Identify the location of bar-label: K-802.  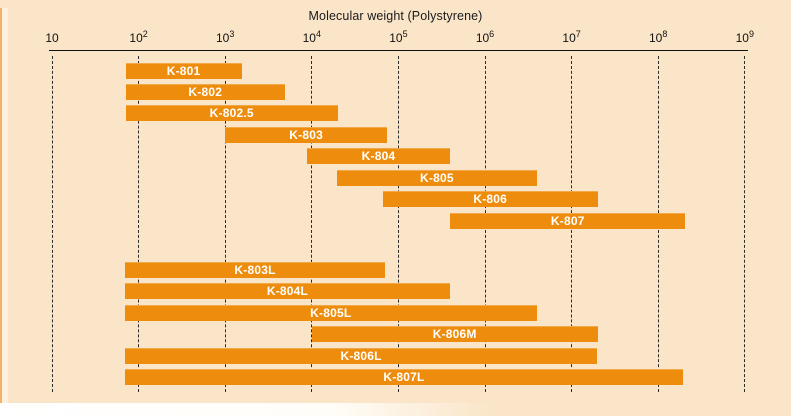
(205, 92).